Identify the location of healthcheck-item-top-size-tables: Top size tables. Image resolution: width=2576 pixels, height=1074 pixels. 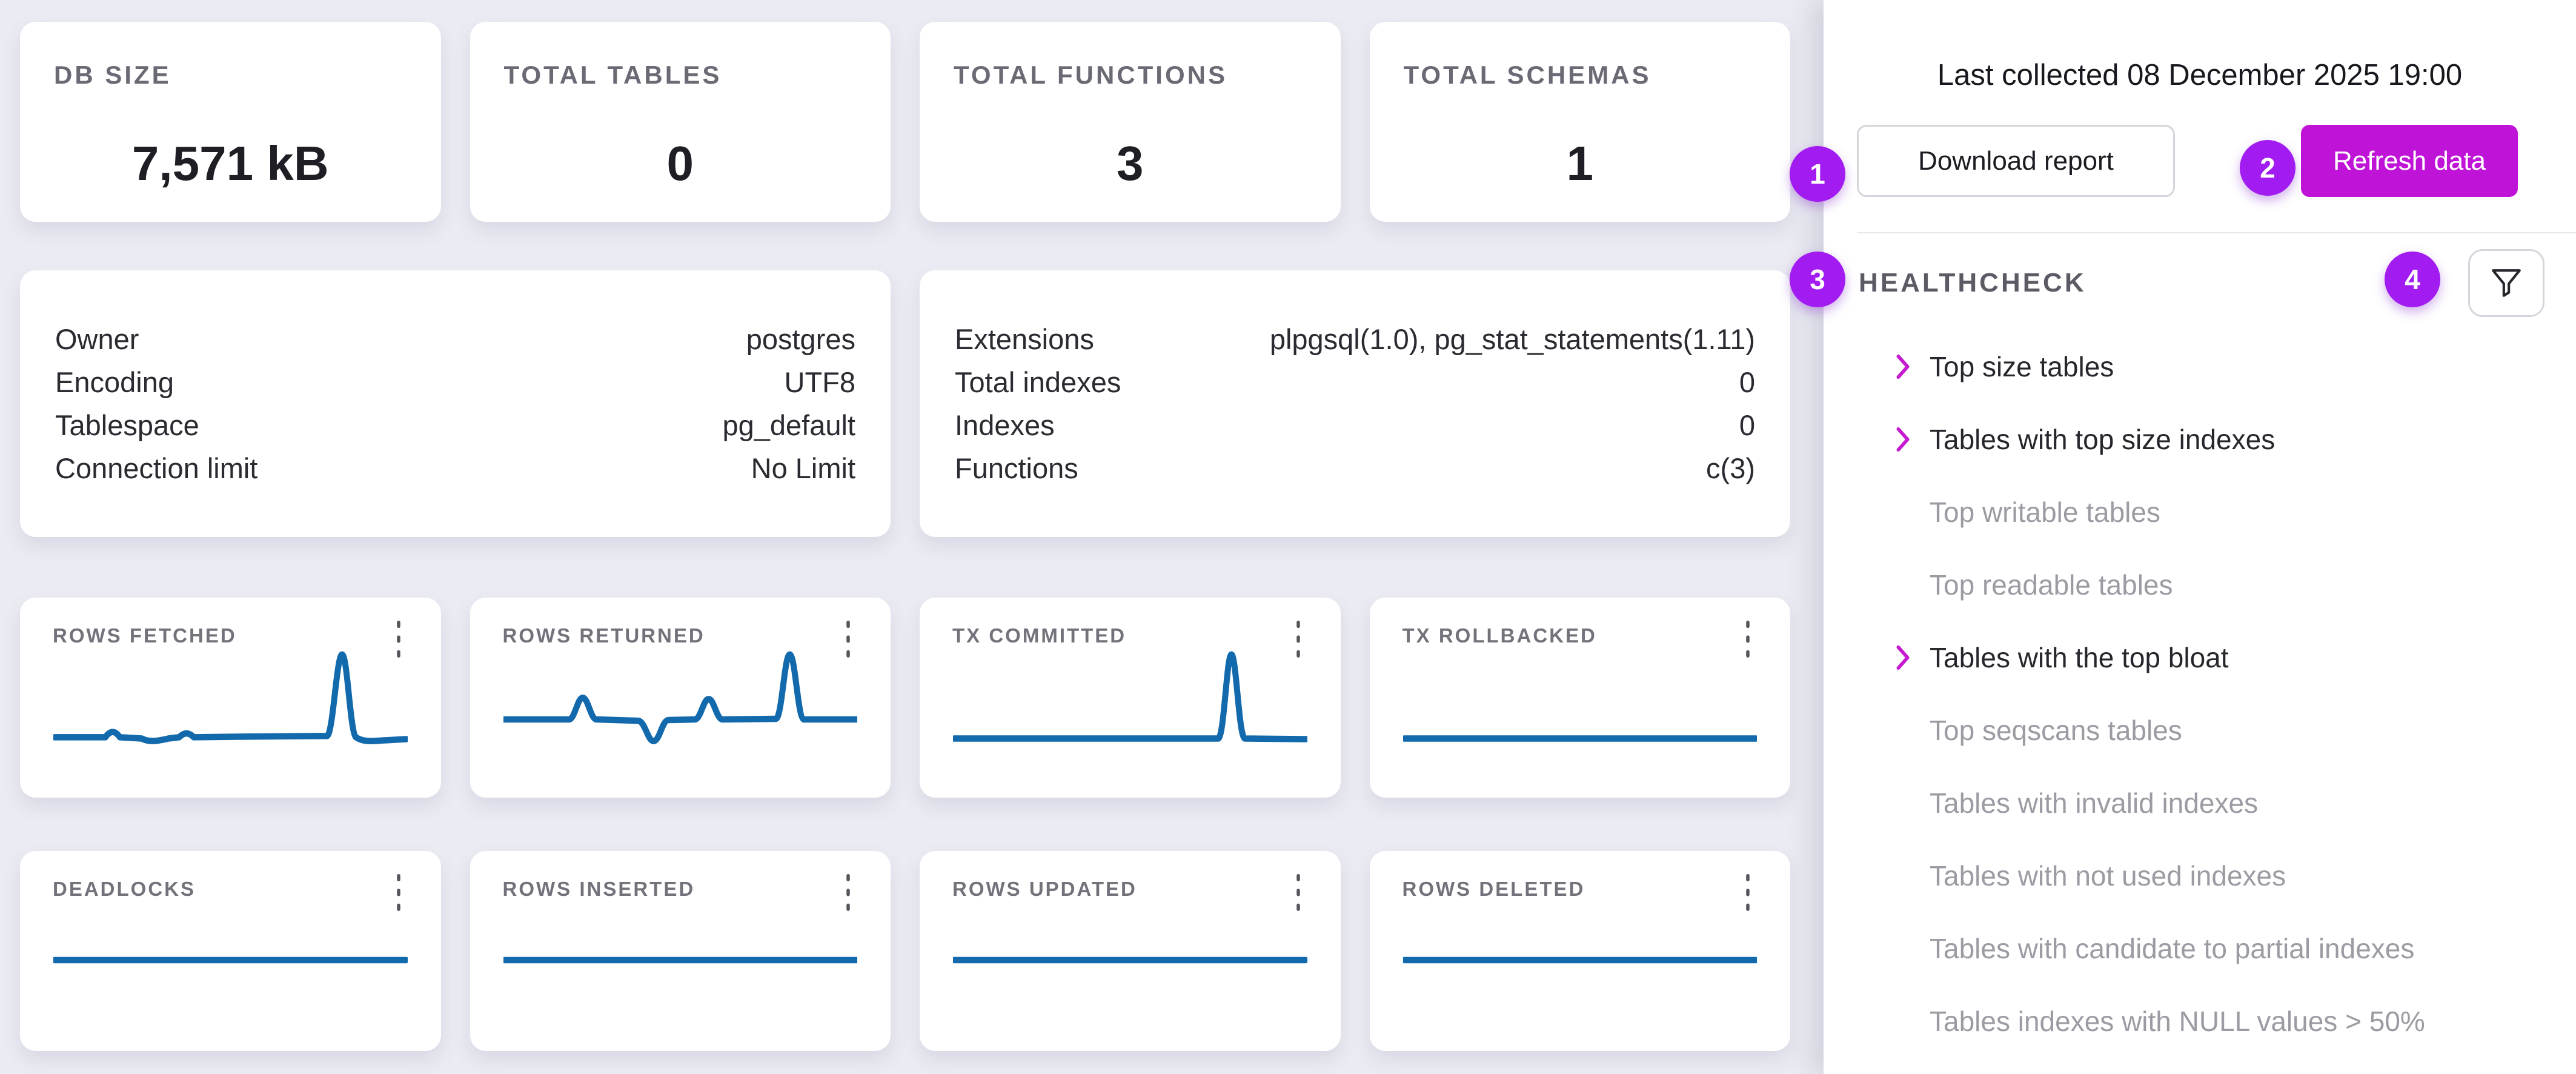
(2200, 366).